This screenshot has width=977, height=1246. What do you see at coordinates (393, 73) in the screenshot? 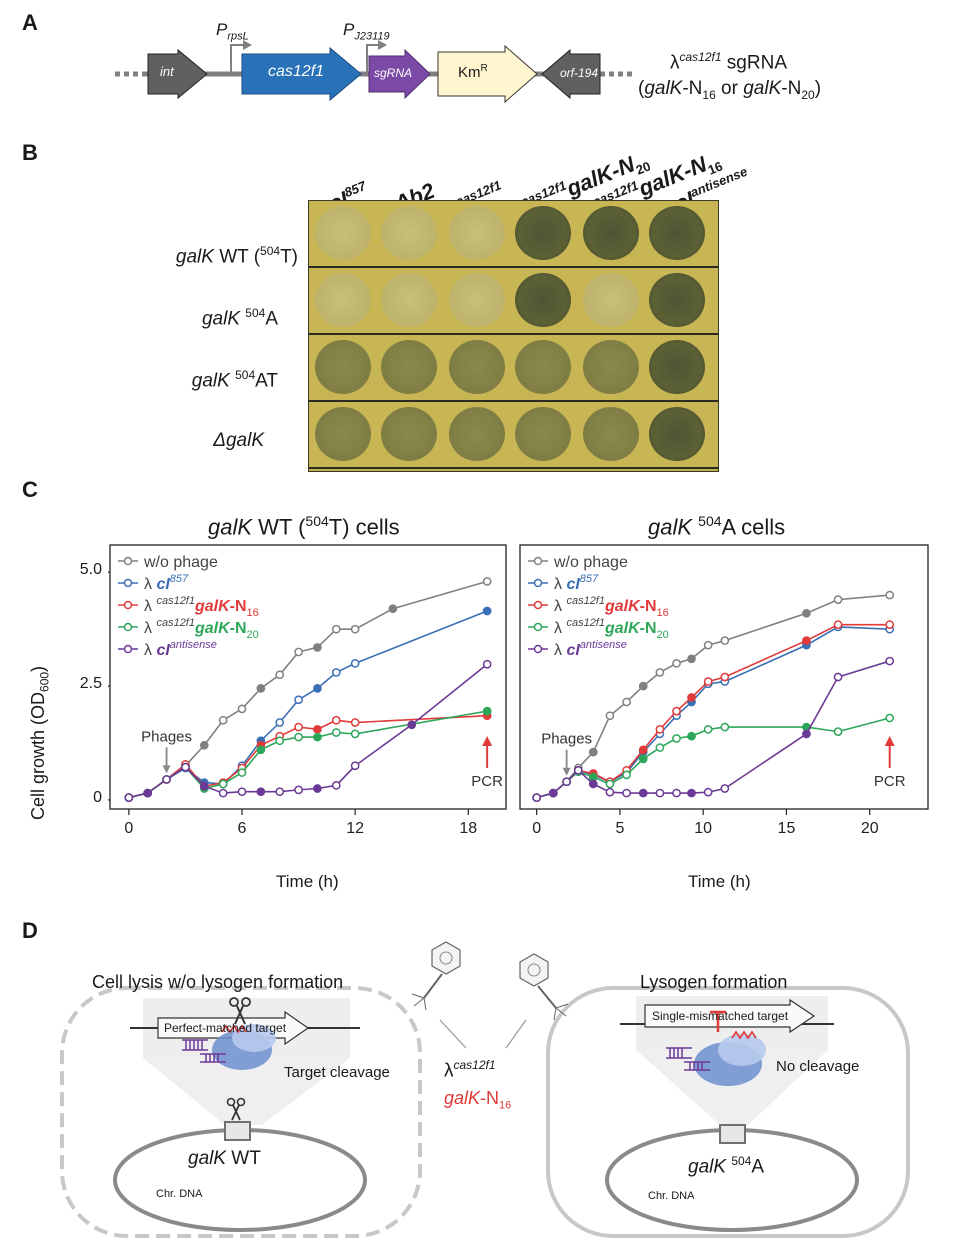
I see `gene-label-sgRNA: sgRNA` at bounding box center [393, 73].